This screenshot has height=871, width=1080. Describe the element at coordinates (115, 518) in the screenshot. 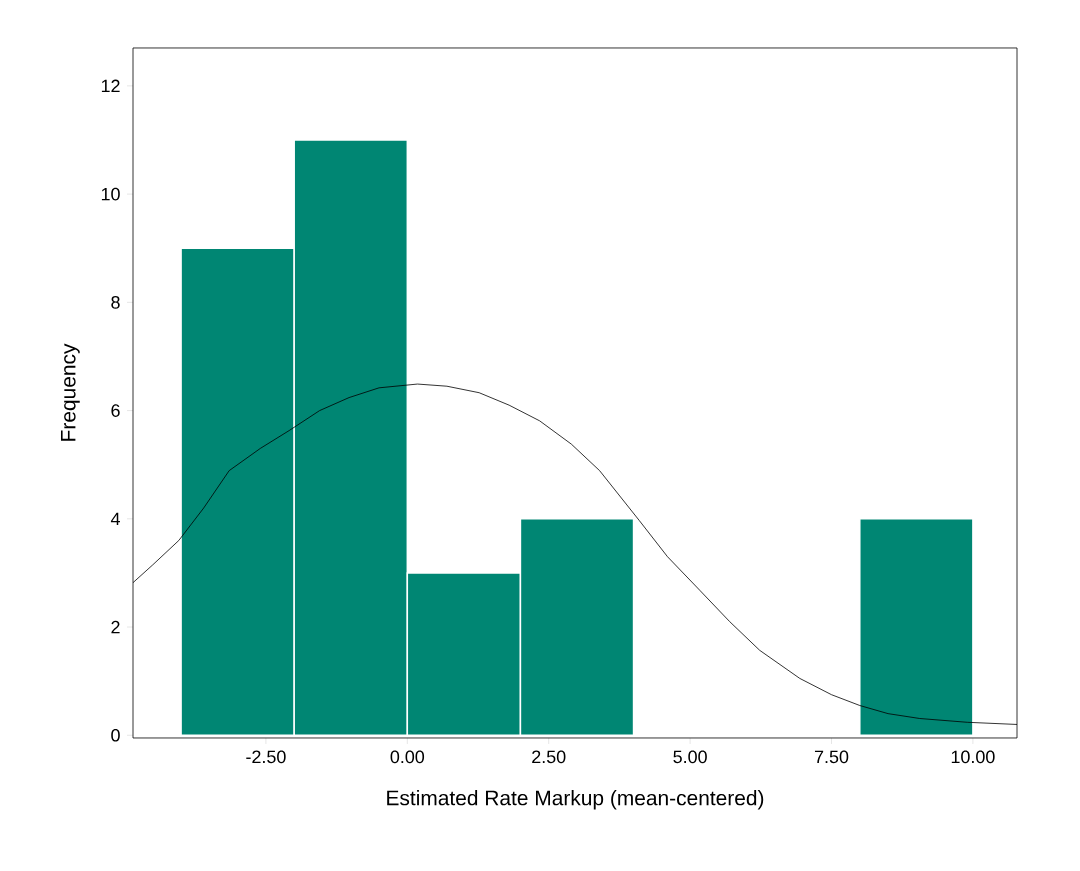

I see `y-tick-label: 4` at that location.